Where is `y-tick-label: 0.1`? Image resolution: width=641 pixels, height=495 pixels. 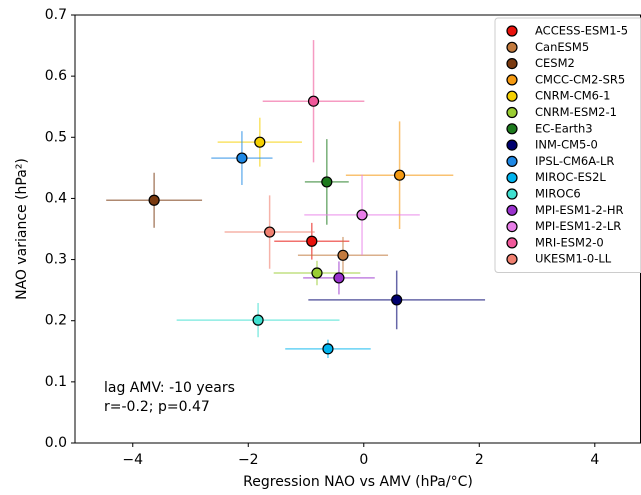
y-tick-label: 0.1 is located at coordinates (56, 382).